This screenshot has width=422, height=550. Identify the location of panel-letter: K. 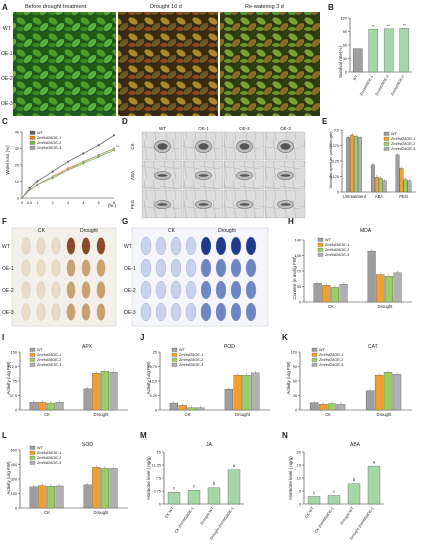
(285, 337).